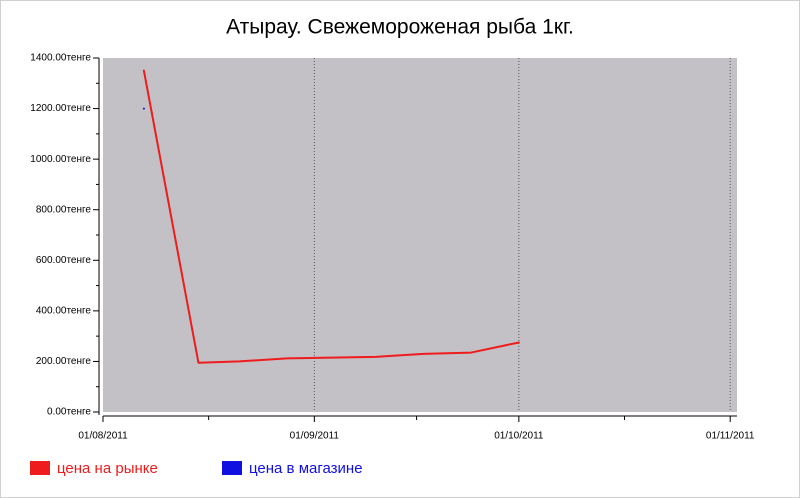 Image resolution: width=800 pixels, height=498 pixels. What do you see at coordinates (60, 108) in the screenshot?
I see `y-tick-label: 1200.00тенге` at bounding box center [60, 108].